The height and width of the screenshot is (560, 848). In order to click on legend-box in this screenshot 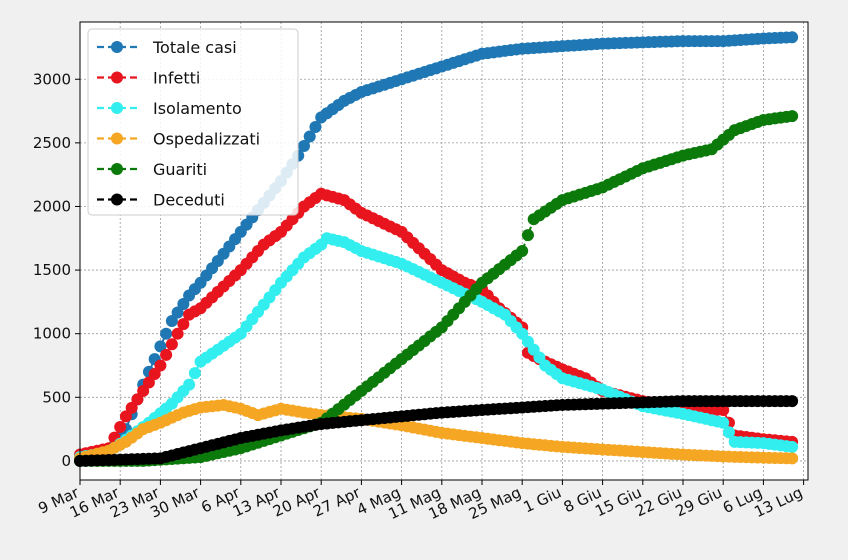, I will do `click(193, 122)`.